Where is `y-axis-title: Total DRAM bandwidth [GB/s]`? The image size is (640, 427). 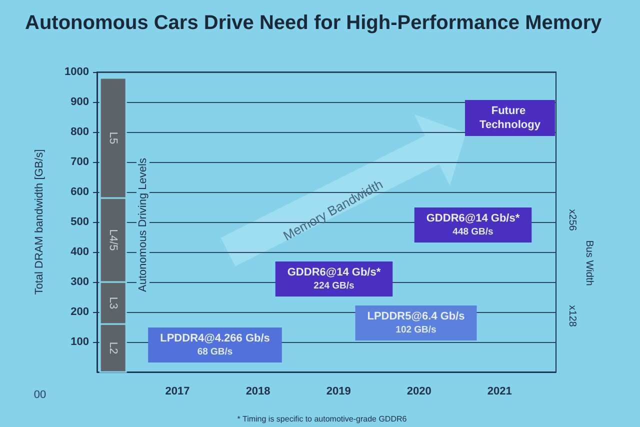
y-axis-title: Total DRAM bandwidth [GB/s] is located at coordinates (40, 222).